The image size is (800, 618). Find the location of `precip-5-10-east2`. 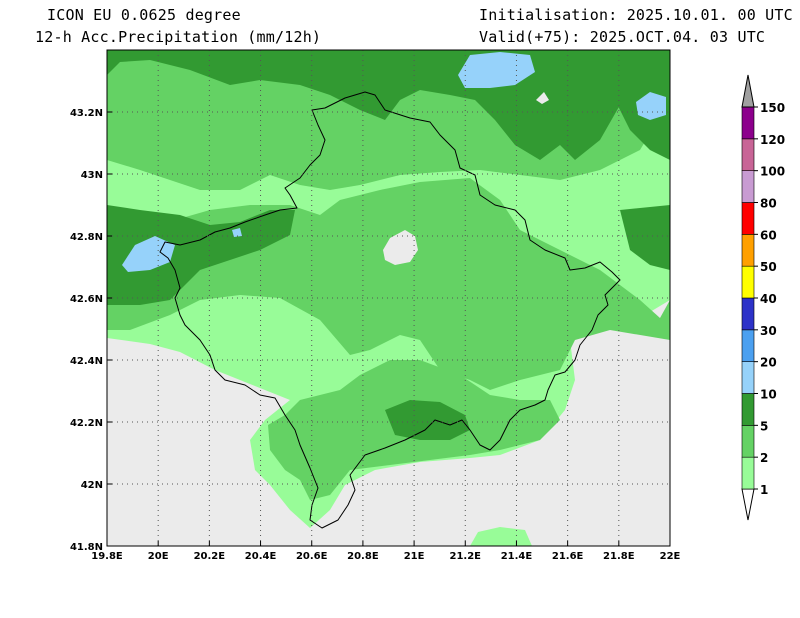

precip-5-10-east2 is located at coordinates (645, 237).